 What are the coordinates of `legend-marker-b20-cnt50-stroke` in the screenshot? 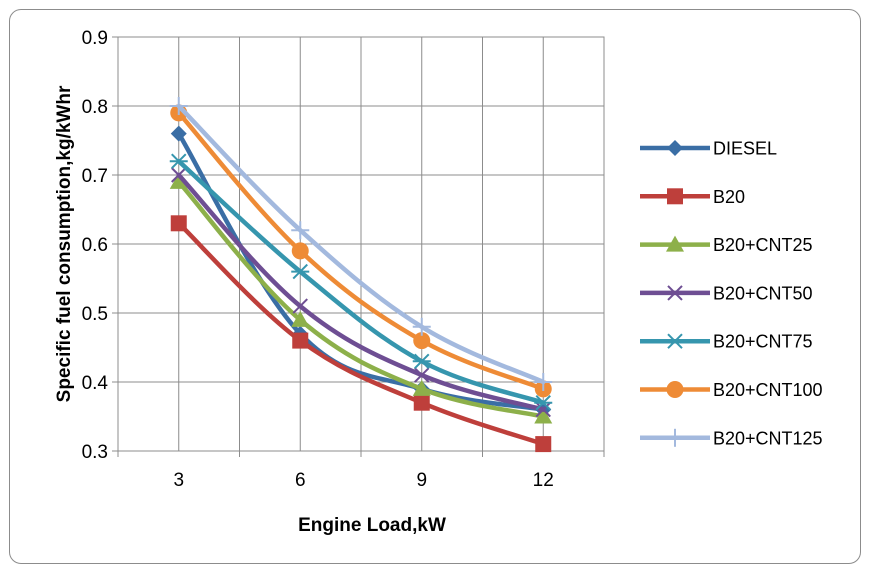 It's located at (675, 293).